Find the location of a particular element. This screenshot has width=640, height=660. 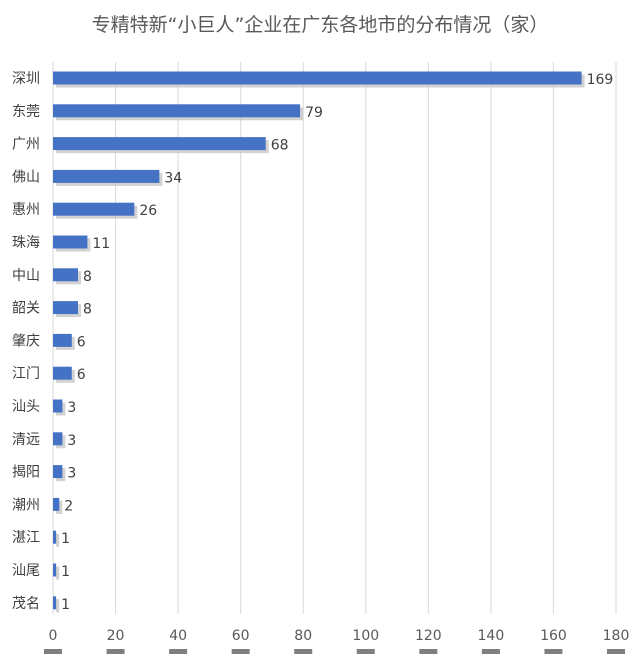

chart-title: 专精特新“小巨人”企业在广东各地市的分布情况（家） is located at coordinates (320, 25).